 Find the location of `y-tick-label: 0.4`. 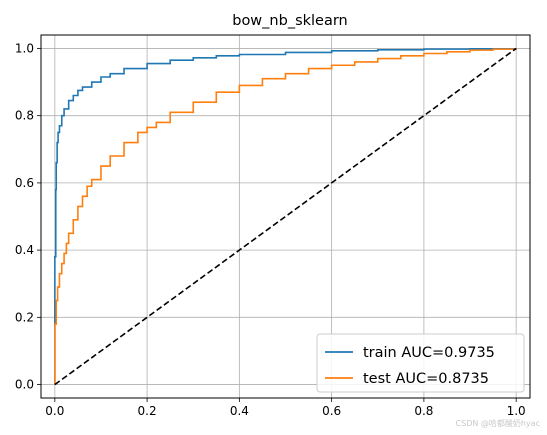

y-tick-label: 0.4 is located at coordinates (24, 250).